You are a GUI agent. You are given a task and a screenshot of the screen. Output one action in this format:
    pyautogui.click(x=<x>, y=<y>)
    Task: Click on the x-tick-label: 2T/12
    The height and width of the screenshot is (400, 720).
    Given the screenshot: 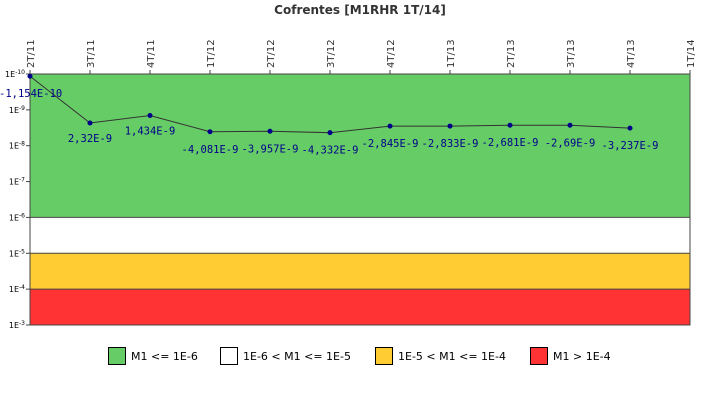 What is the action you would take?
    pyautogui.click(x=271, y=53)
    